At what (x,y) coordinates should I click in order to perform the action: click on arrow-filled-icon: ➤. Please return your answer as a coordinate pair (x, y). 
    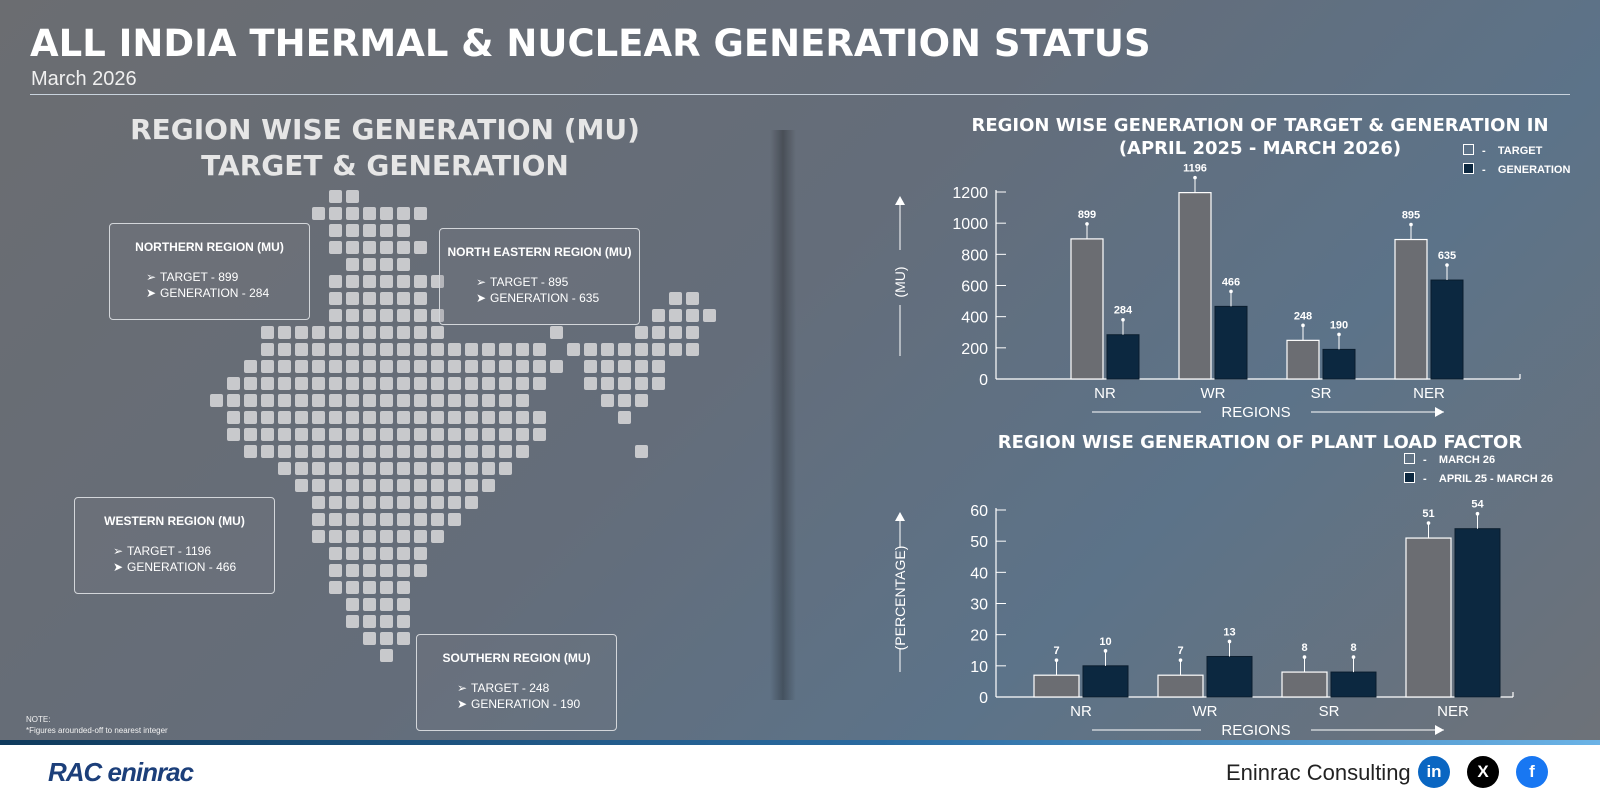
    Looking at the image, I should click on (462, 704).